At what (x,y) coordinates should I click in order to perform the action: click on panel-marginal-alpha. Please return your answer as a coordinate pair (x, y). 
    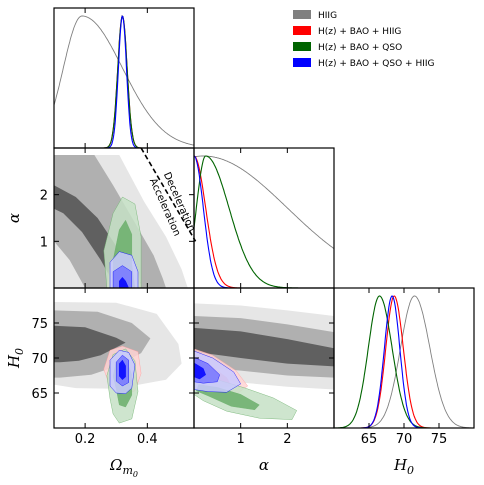
    Looking at the image, I should click on (264, 221).